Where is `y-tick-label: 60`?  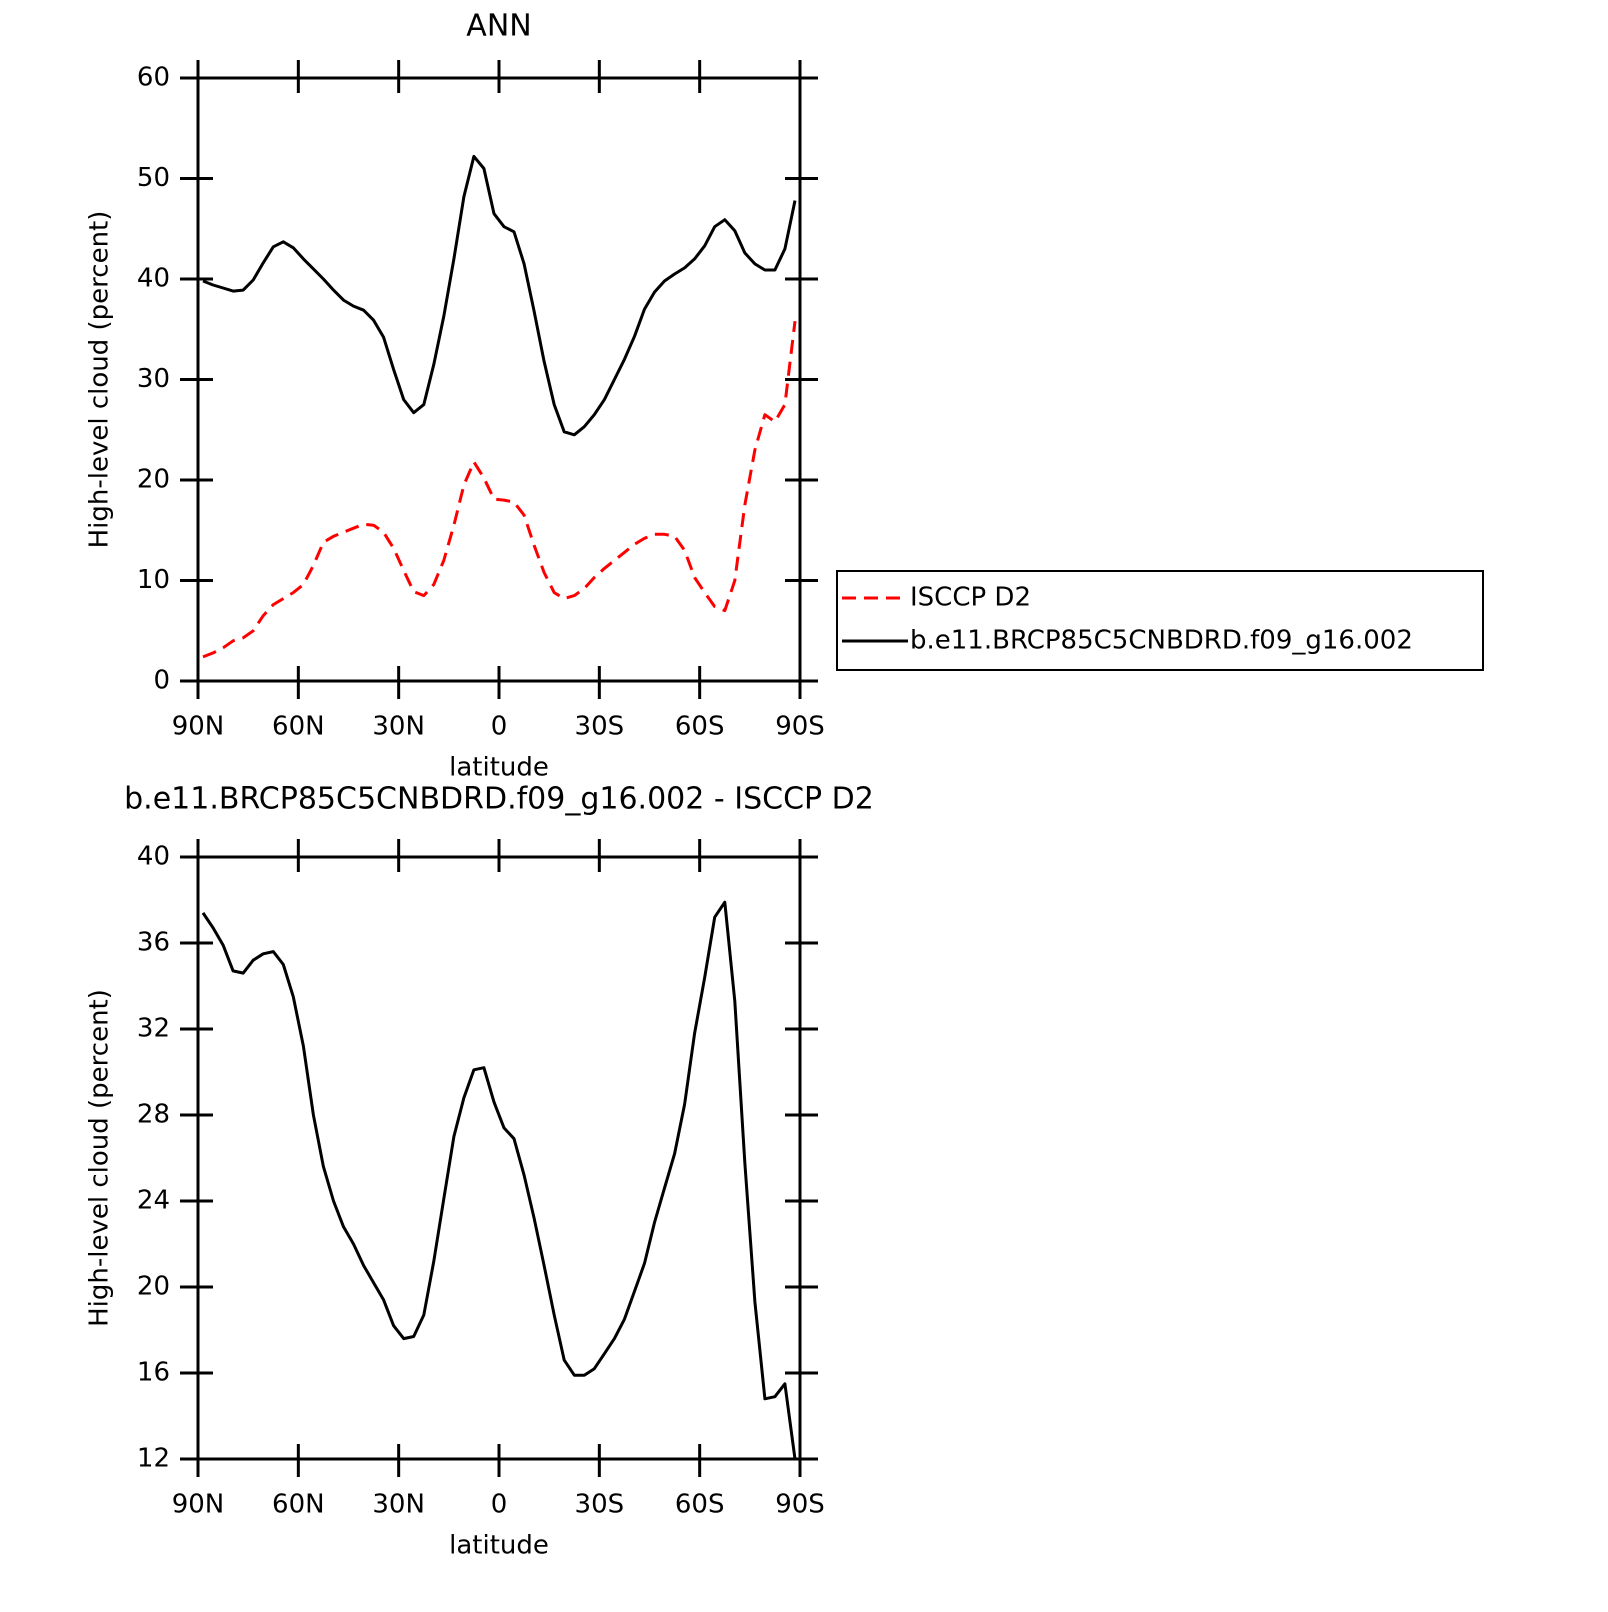 y-tick-label: 60 is located at coordinates (153, 78).